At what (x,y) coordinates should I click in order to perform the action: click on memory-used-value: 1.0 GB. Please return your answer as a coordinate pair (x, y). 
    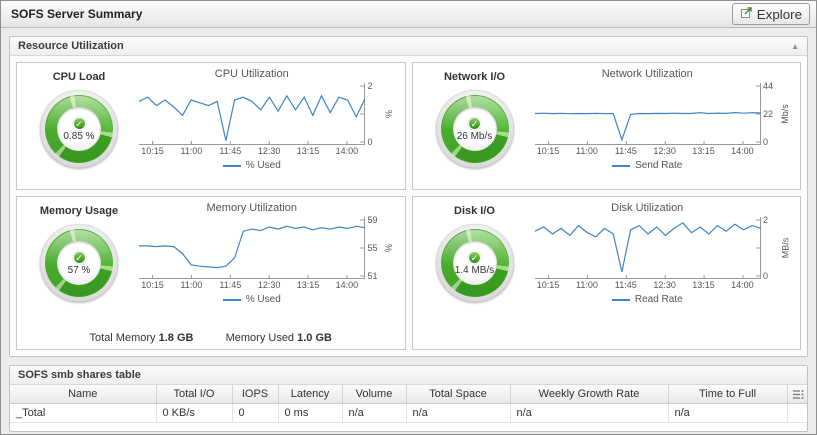
    Looking at the image, I should click on (314, 338).